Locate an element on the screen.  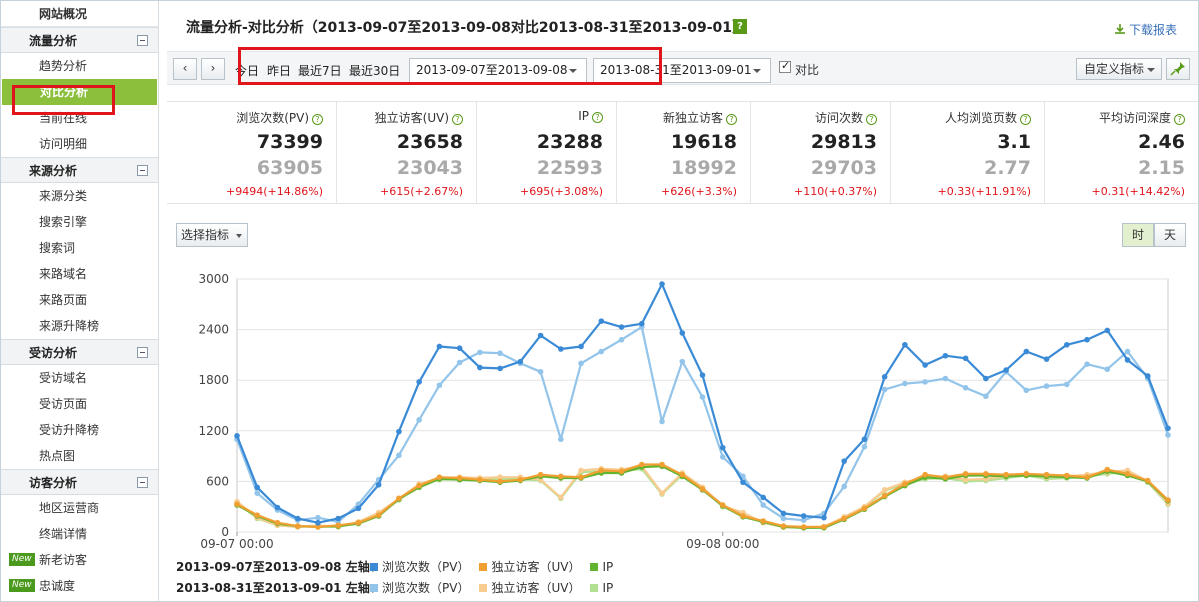
sidebar-group-source: 来源分析 is located at coordinates (79, 170).